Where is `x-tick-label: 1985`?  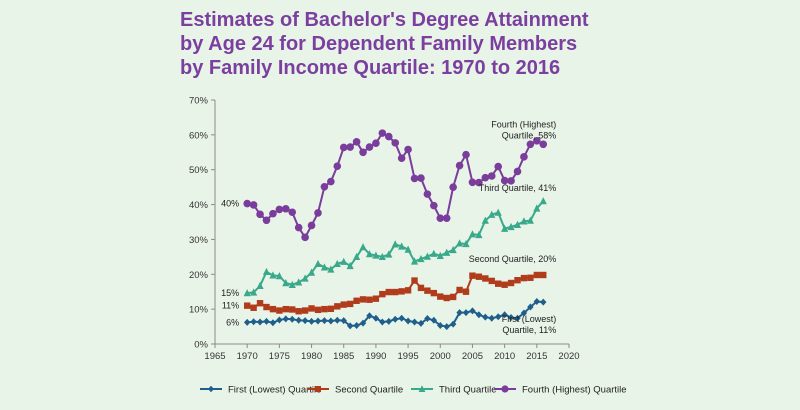 x-tick-label: 1985 is located at coordinates (343, 356).